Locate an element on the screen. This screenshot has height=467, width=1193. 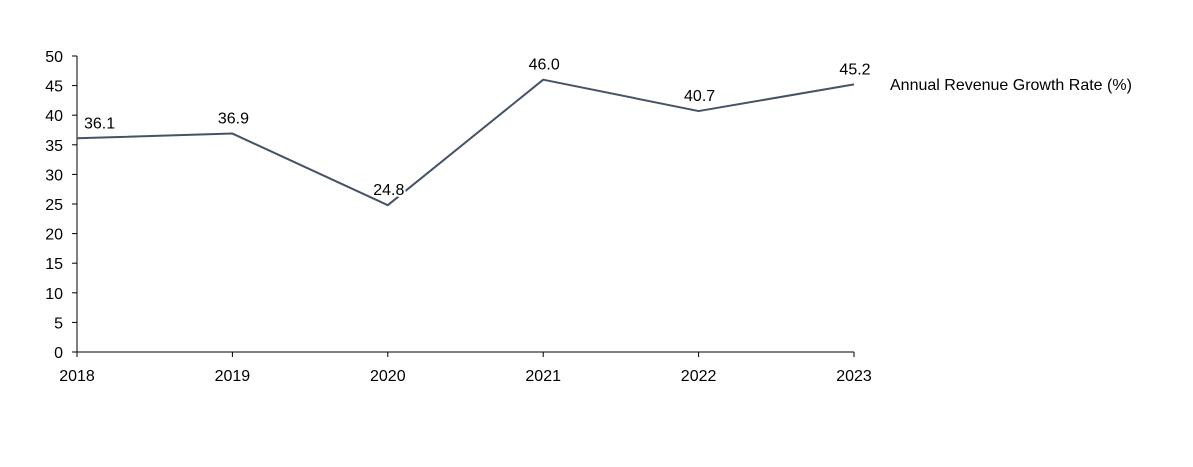
y-tick-label: 0 is located at coordinates (58, 353).